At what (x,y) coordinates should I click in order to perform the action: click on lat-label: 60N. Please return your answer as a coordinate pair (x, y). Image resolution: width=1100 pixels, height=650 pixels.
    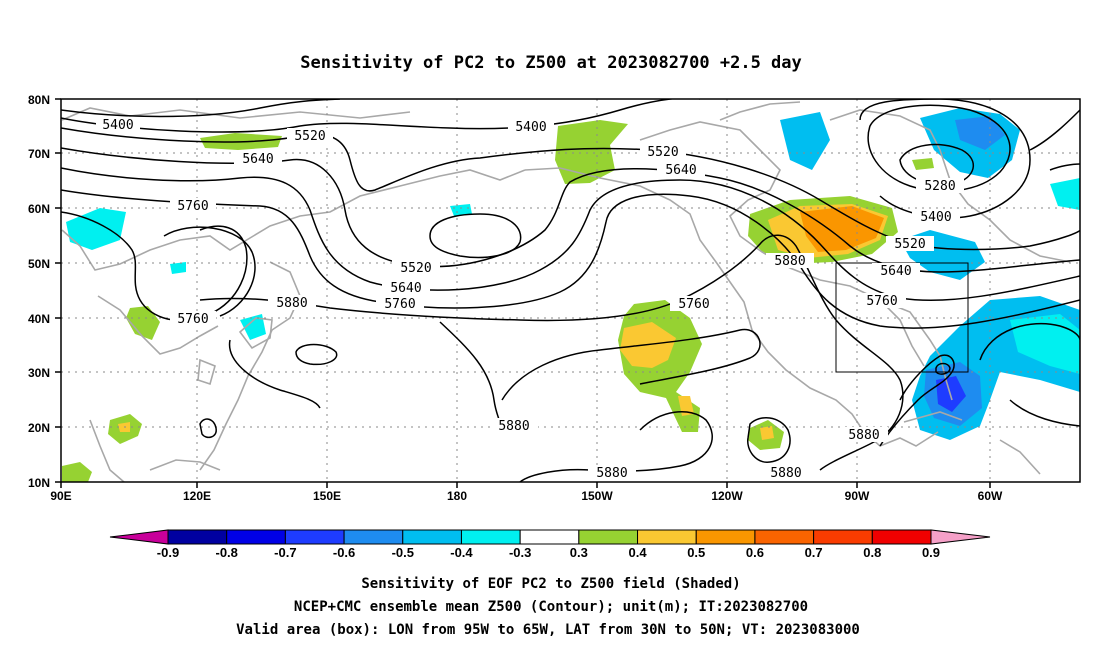
    Looking at the image, I should click on (39, 209).